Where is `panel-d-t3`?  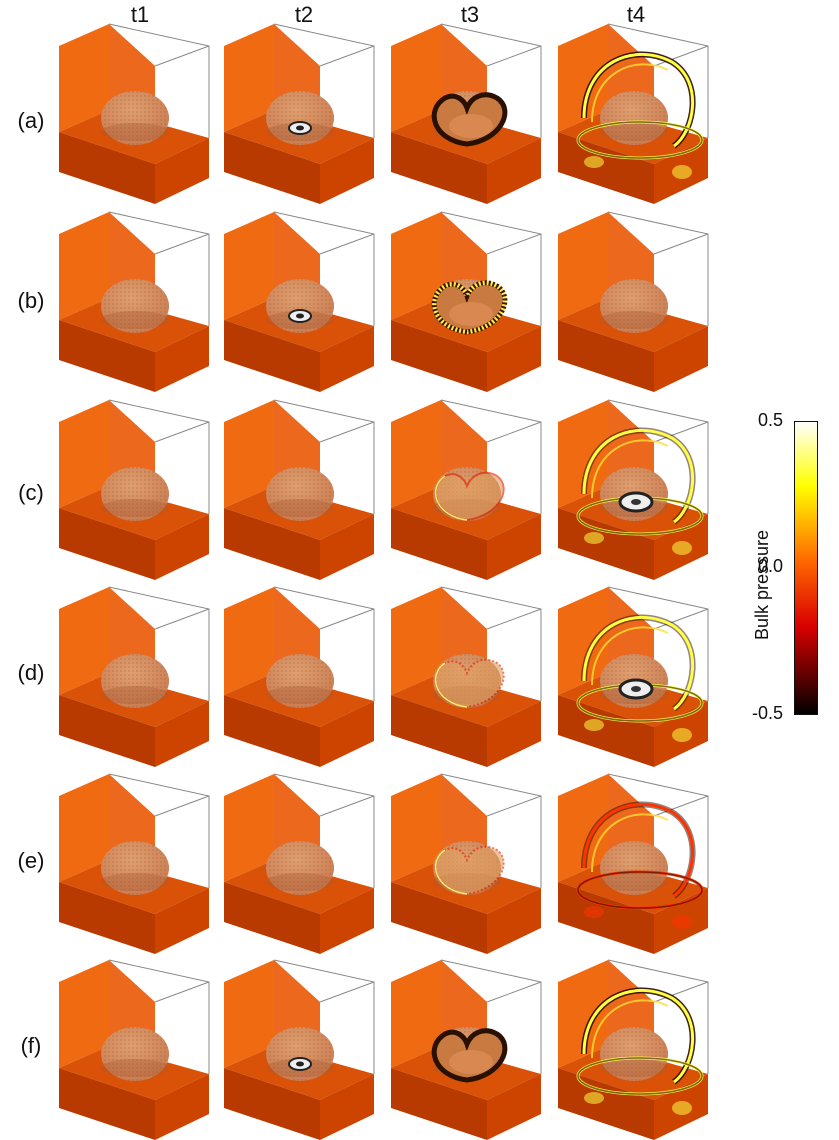
panel-d-t3 is located at coordinates (467, 676).